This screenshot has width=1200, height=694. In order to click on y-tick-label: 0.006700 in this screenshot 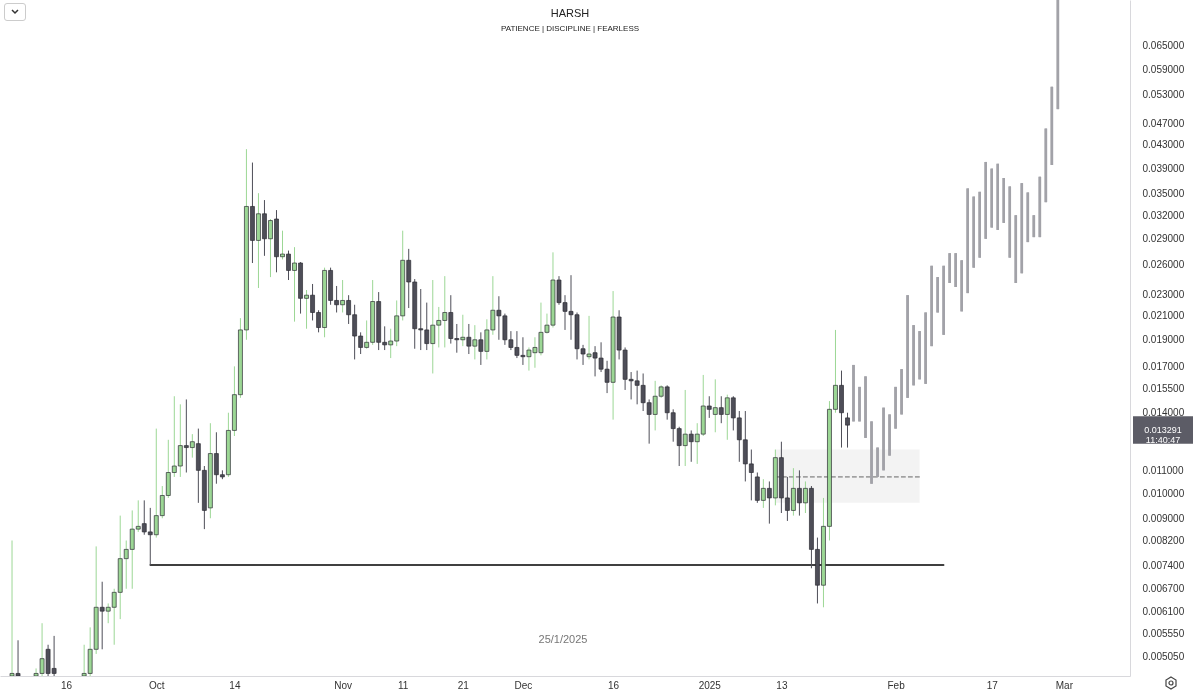, I will do `click(1163, 589)`.